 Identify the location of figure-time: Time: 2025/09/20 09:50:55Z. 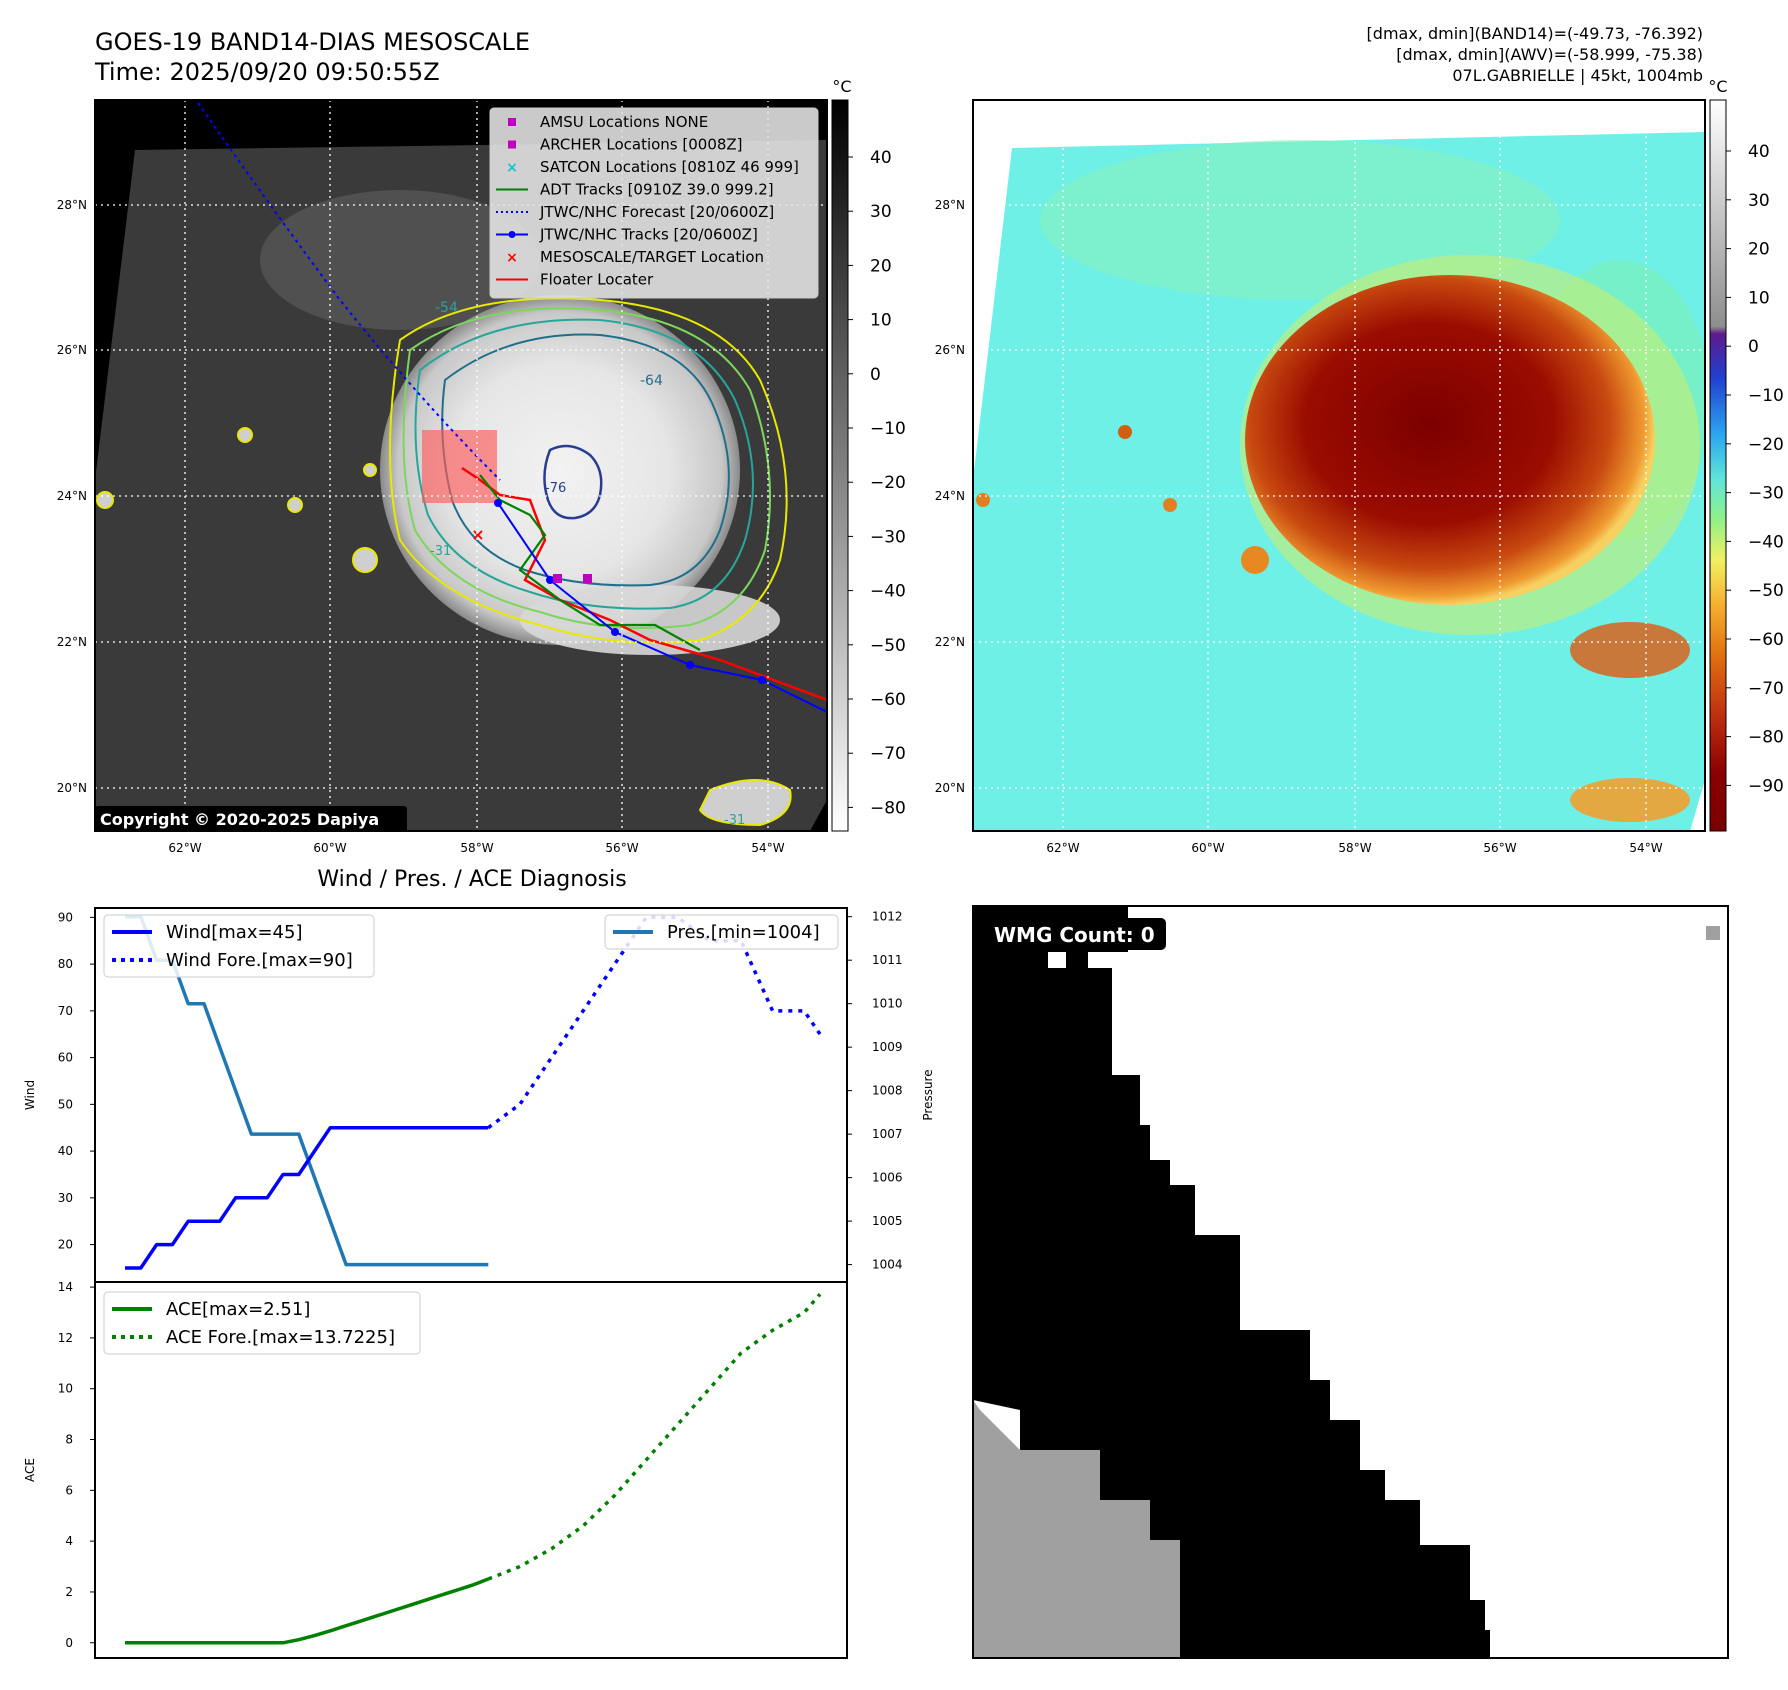
(267, 72).